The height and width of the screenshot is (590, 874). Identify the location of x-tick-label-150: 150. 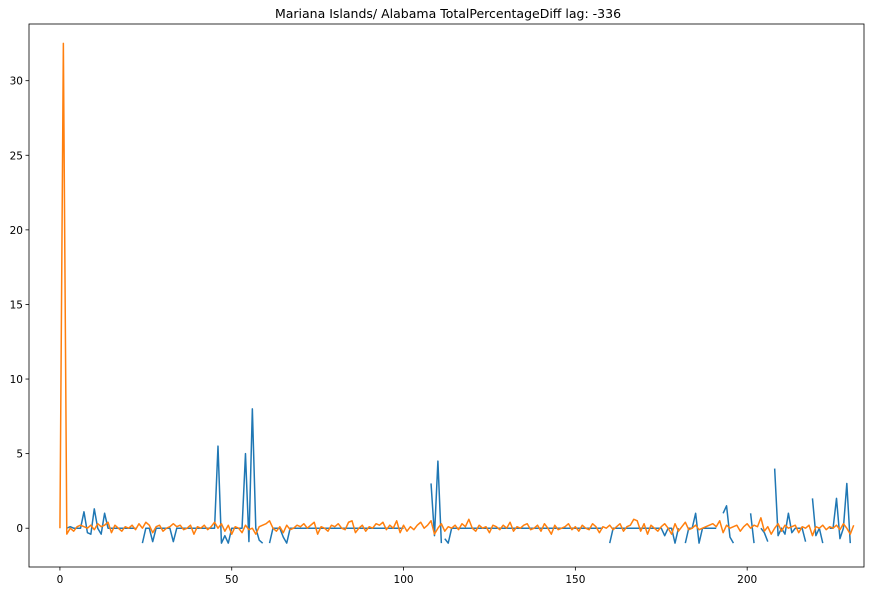
(575, 580).